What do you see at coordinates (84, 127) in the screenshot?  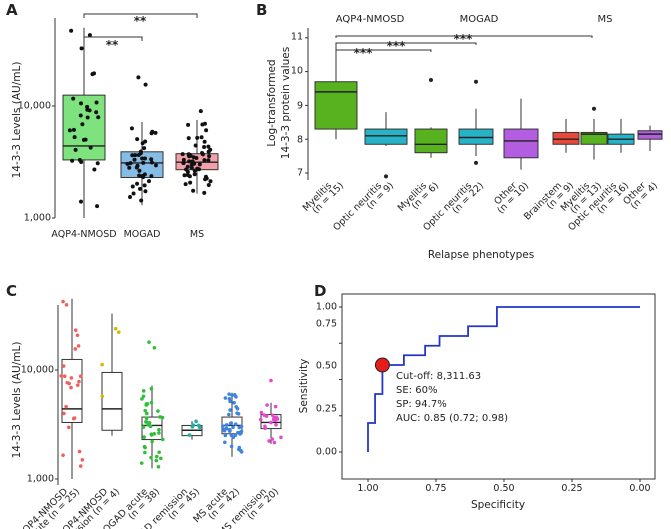 I see `panel-a-aqp4-nmosd-box` at bounding box center [84, 127].